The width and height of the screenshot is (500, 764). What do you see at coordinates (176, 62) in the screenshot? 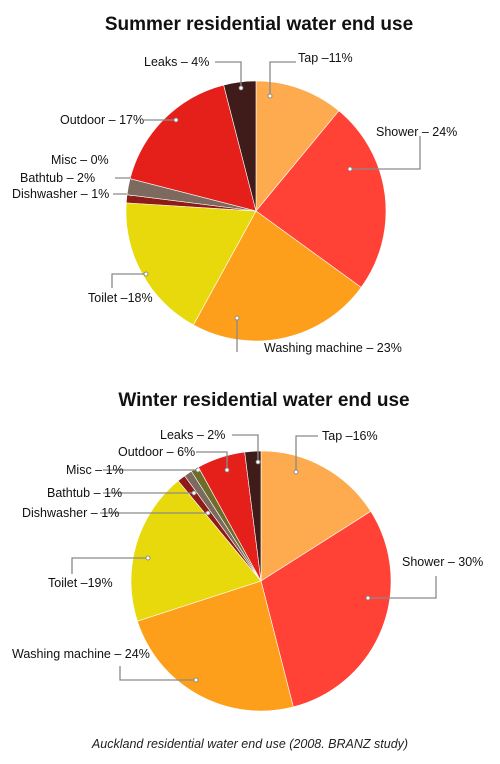
I see `slice-label-leaks: Leaks – 4%` at bounding box center [176, 62].